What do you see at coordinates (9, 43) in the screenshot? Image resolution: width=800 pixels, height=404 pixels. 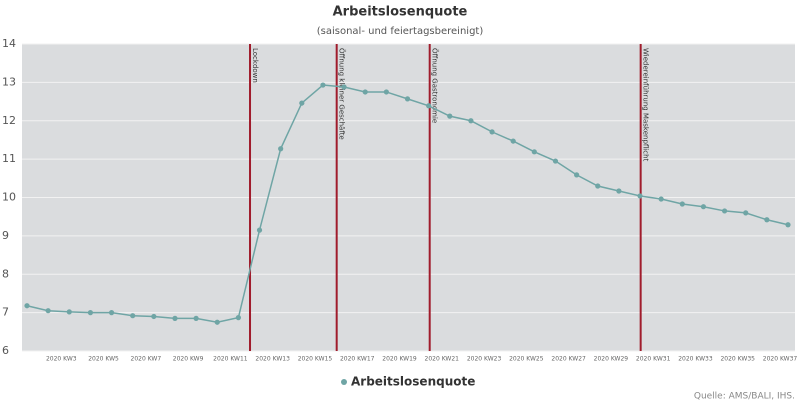 I see `y-tick-label: 14` at bounding box center [9, 43].